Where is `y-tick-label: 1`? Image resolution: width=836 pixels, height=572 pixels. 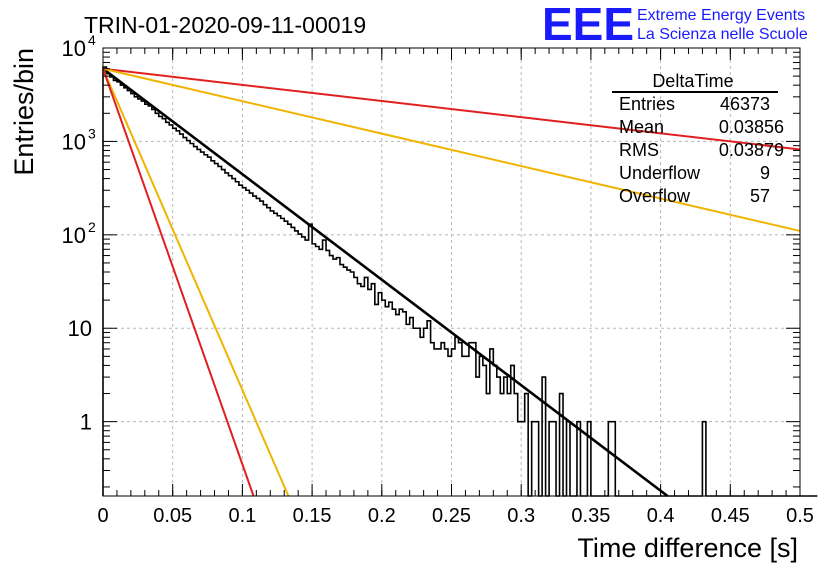 y-tick-label: 1 is located at coordinates (86, 422).